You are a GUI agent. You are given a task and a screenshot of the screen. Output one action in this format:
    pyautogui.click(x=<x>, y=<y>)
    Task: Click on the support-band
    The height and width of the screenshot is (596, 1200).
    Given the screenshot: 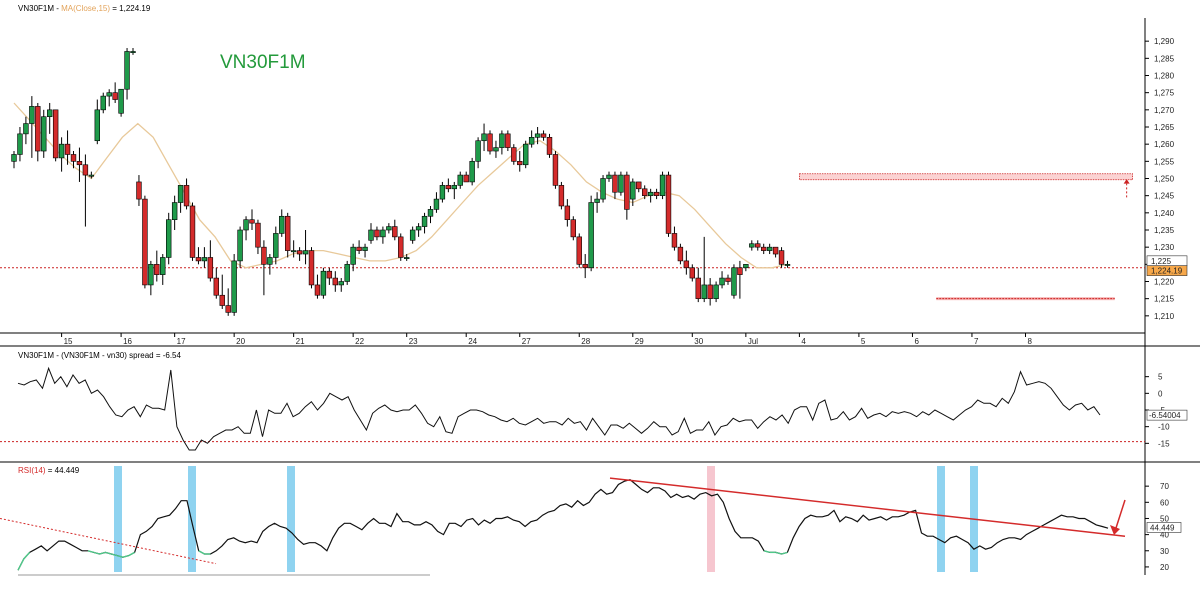 What is the action you would take?
    pyautogui.click(x=1025, y=299)
    